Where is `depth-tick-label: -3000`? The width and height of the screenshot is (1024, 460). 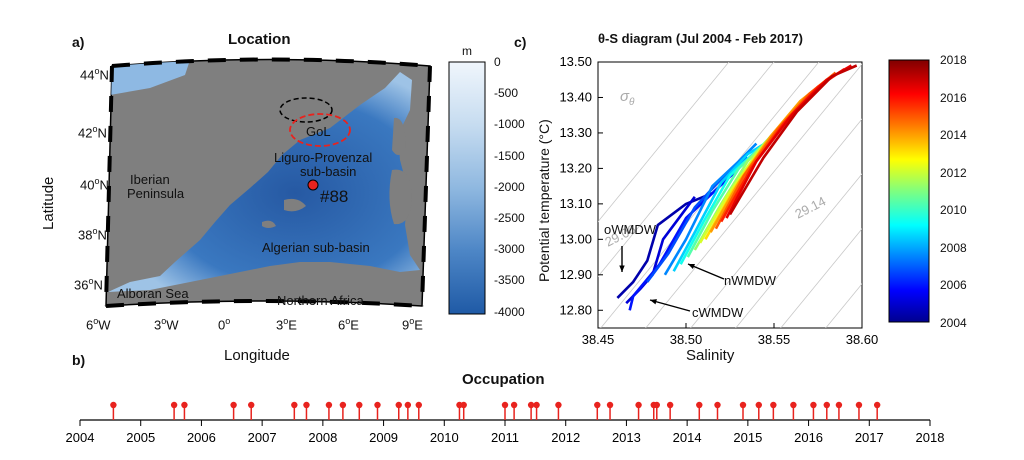
depth-tick-label: -3000 is located at coordinates (509, 249).